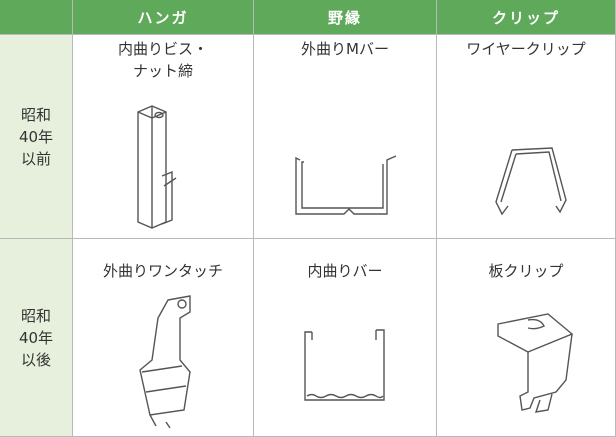 This screenshot has height=437, width=616. I want to click on cell: 外曲りMバー, so click(345, 137).